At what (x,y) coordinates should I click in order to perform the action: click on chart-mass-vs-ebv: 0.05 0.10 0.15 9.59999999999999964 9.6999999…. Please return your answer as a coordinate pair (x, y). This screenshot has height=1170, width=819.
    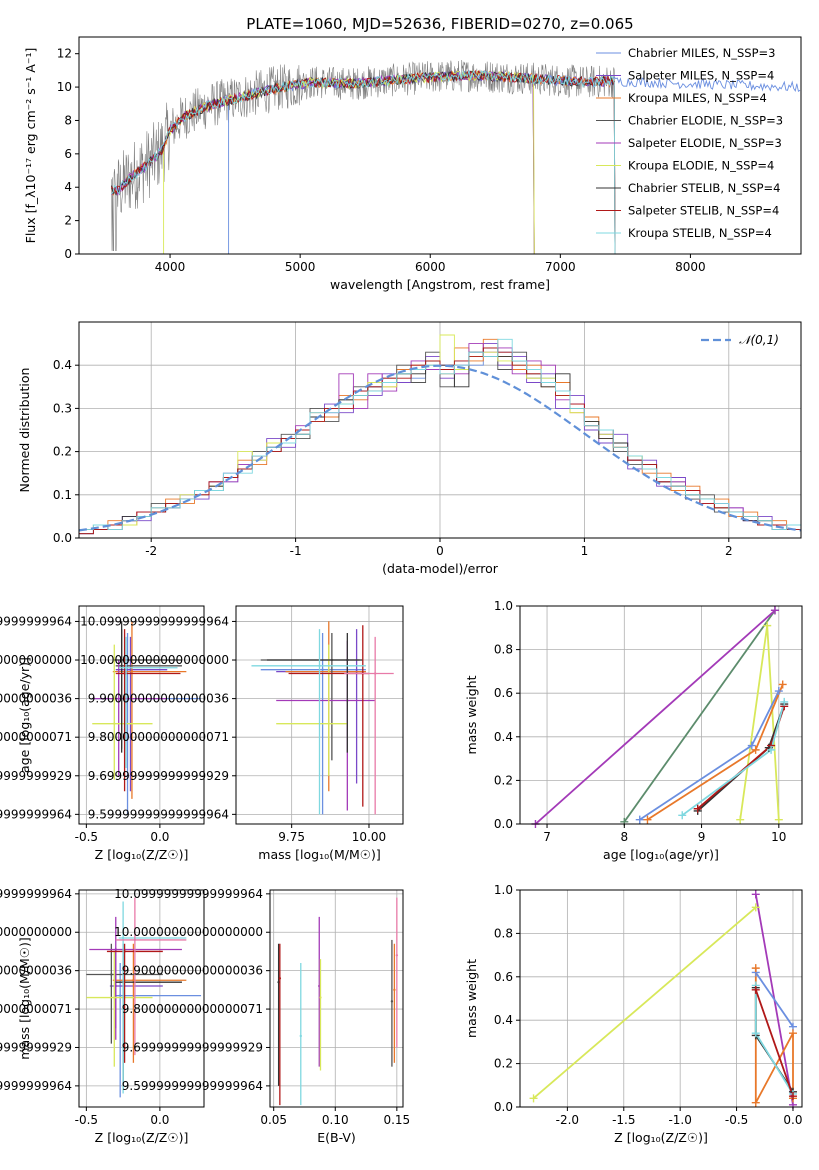
    Looking at the image, I should click on (262, 1016).